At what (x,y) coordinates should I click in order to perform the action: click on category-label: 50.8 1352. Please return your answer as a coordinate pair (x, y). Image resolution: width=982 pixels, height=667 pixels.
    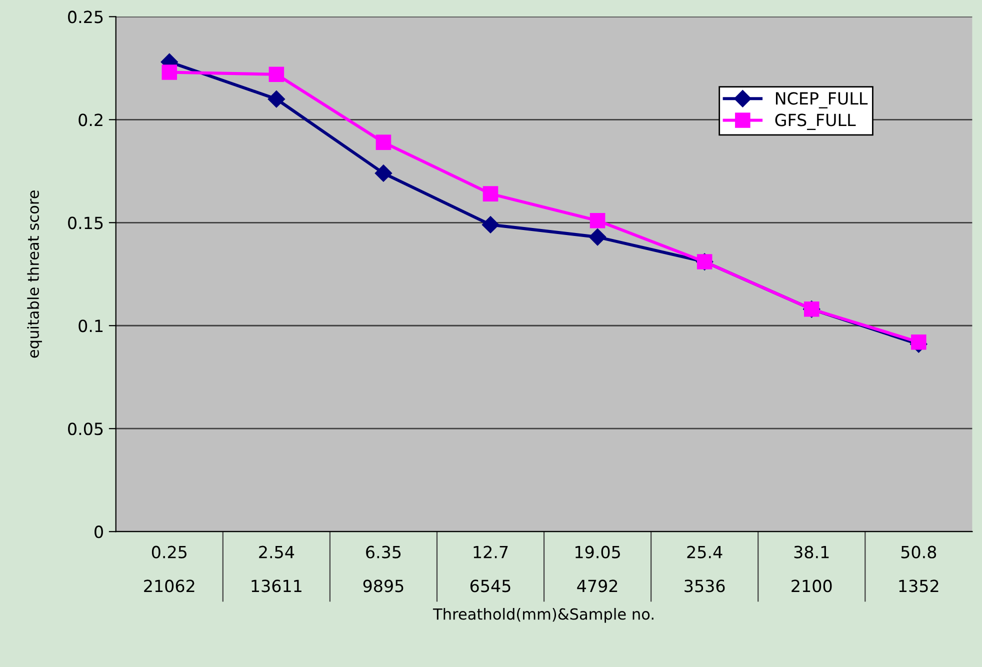
    Looking at the image, I should click on (918, 569).